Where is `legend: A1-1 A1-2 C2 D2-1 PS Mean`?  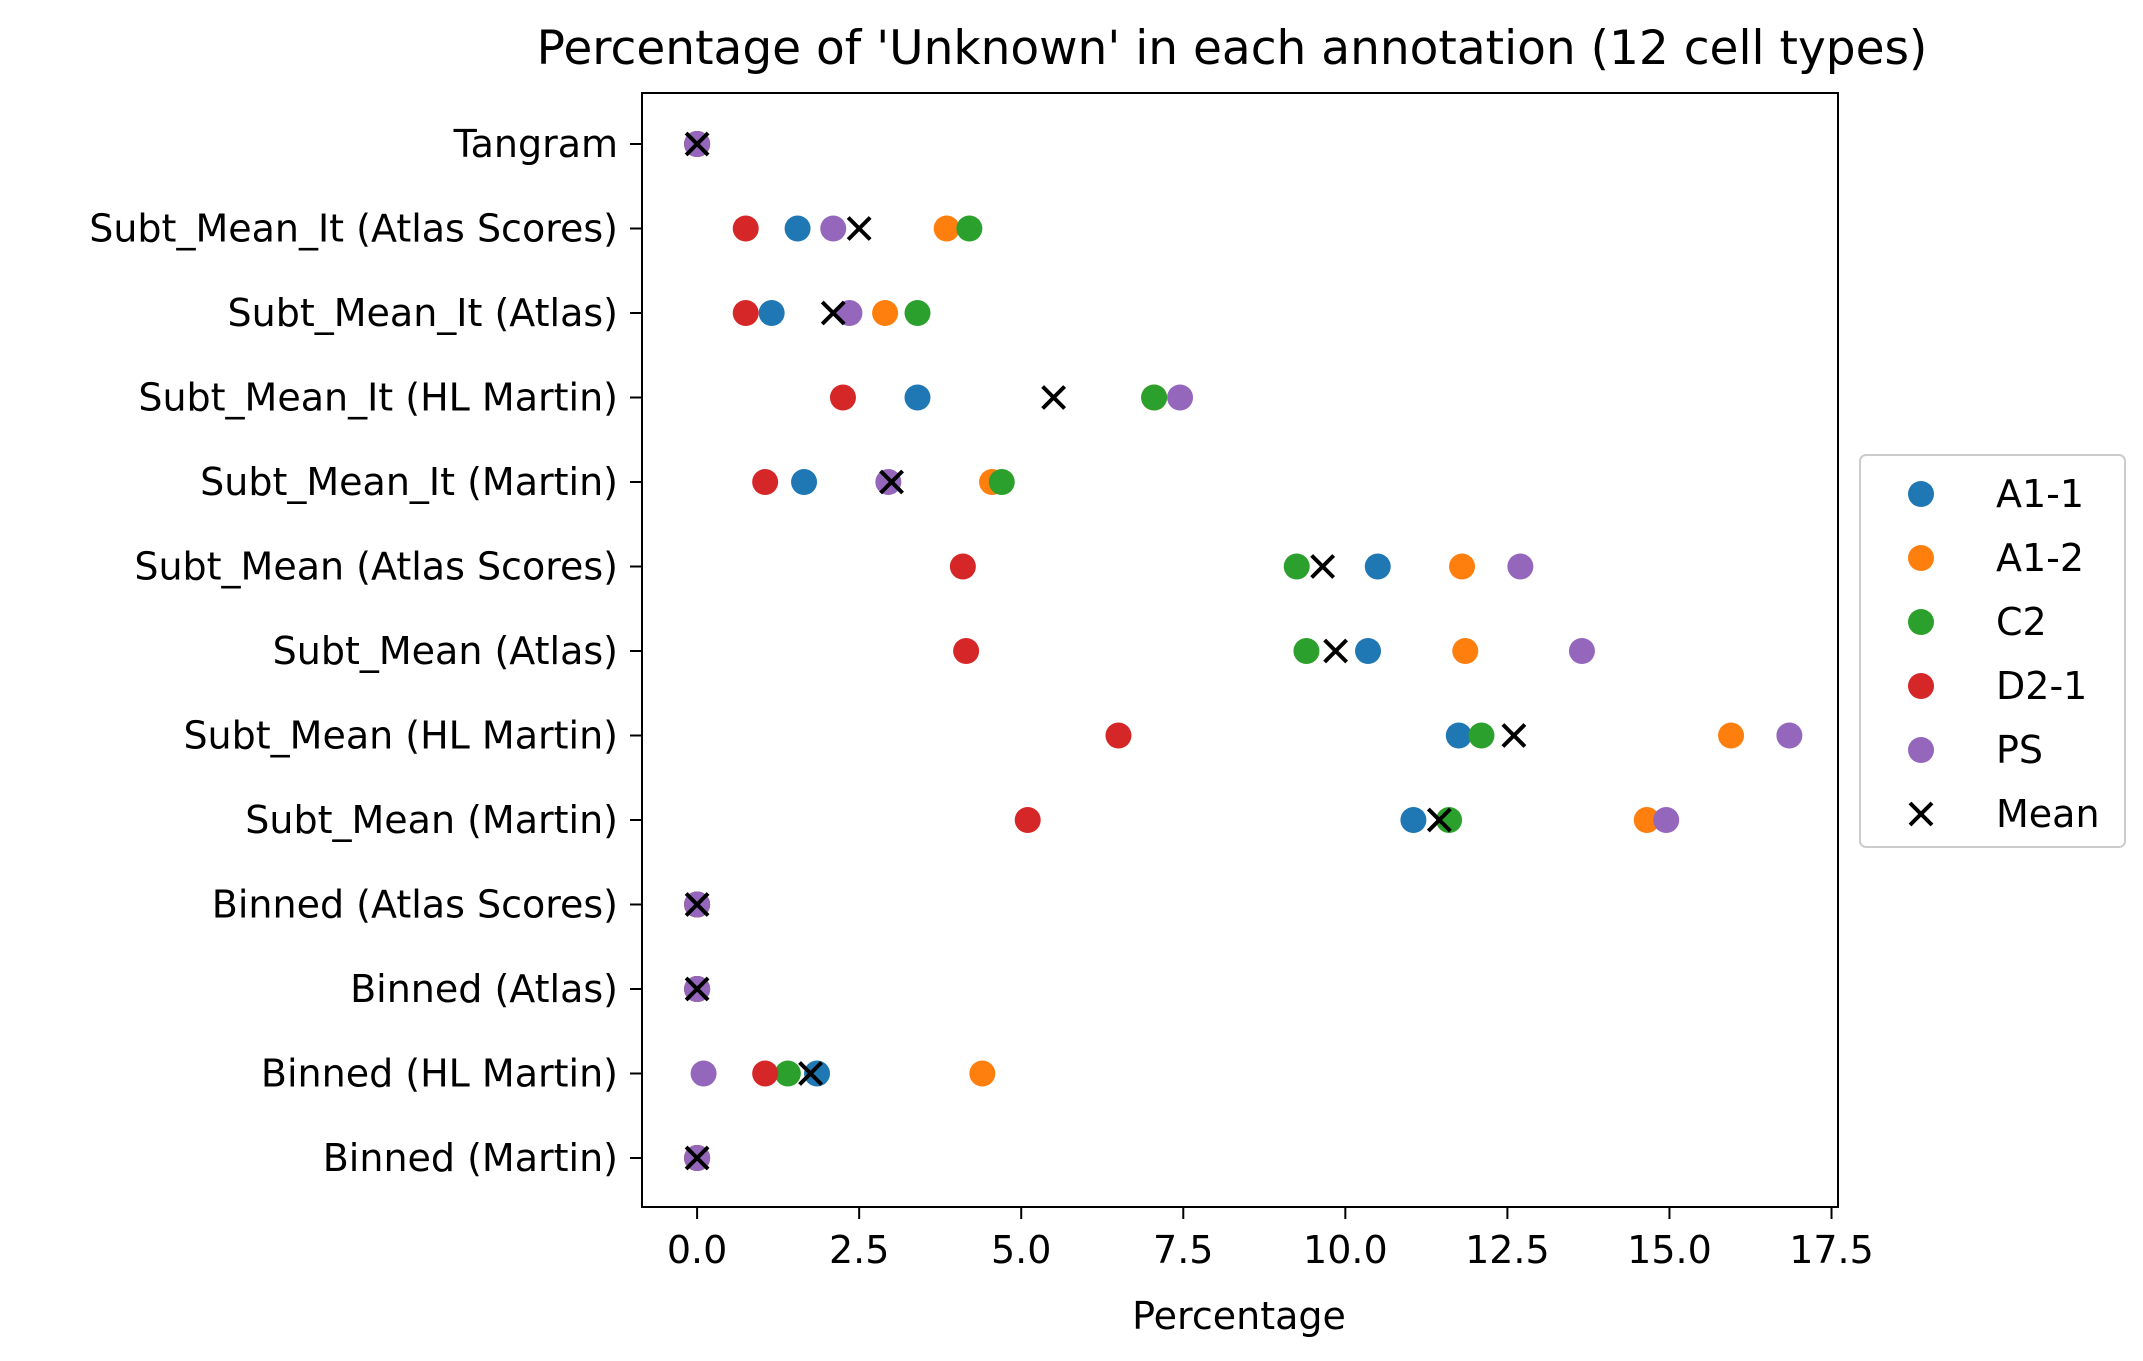 legend: A1-1 A1-2 C2 D2-1 PS Mean is located at coordinates (1992, 651).